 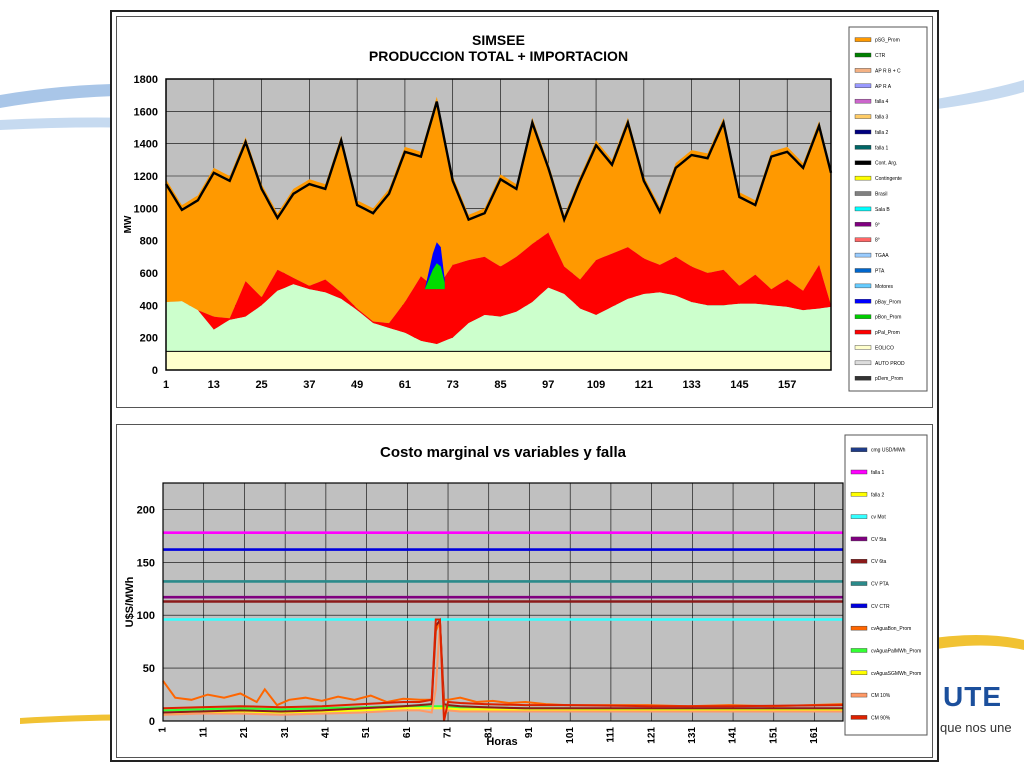 I want to click on x-tick-label: 141, so click(x=733, y=735).